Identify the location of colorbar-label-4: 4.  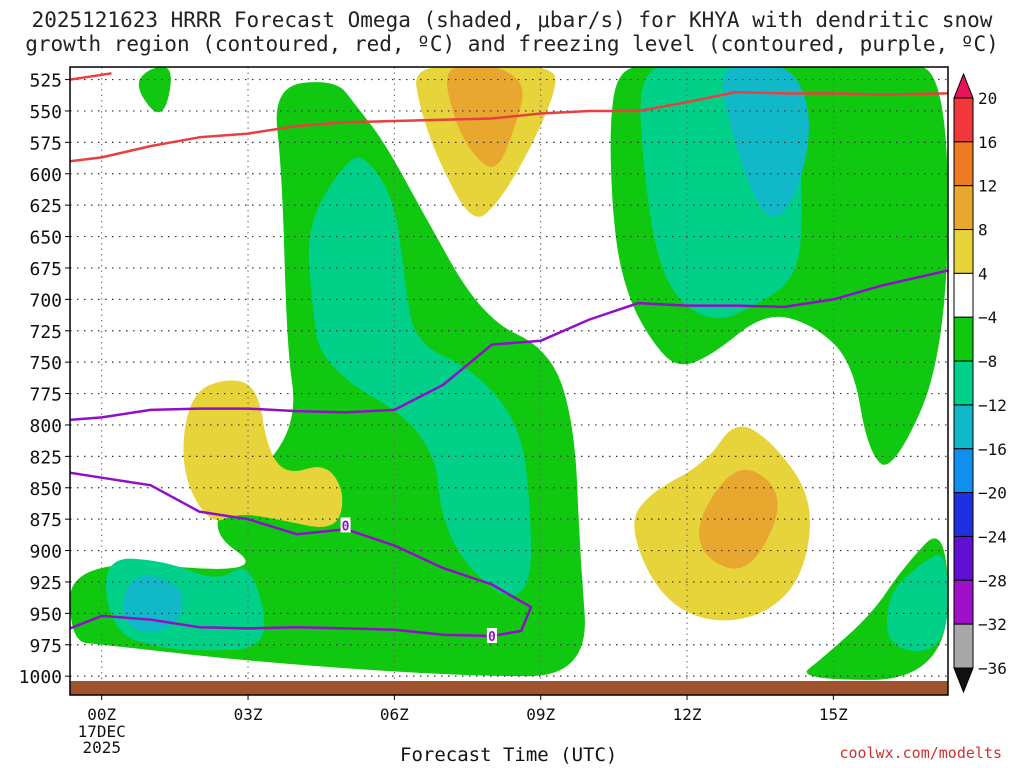
(983, 273).